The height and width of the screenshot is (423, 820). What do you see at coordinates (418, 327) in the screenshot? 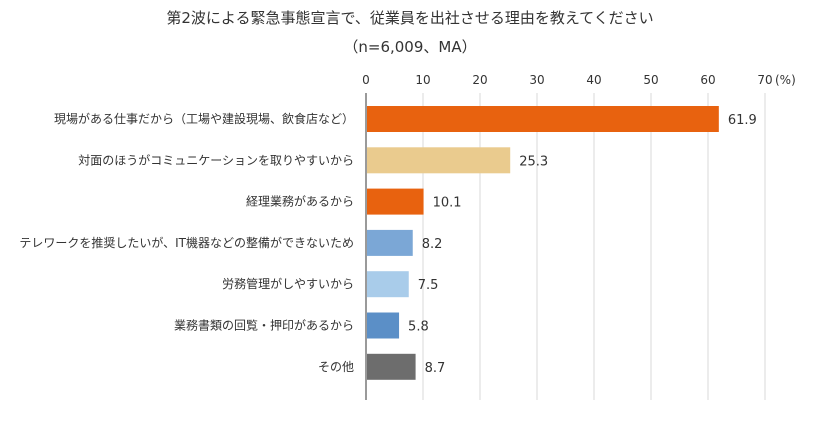
I see `data-label: 5.8` at bounding box center [418, 327].